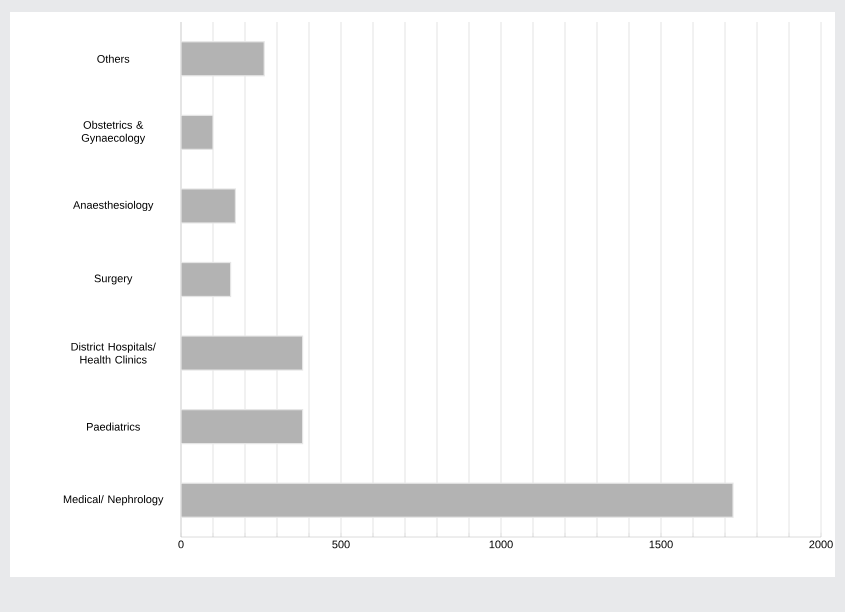 The image size is (845, 612). I want to click on y-tick-label: Paediatrics, so click(113, 426).